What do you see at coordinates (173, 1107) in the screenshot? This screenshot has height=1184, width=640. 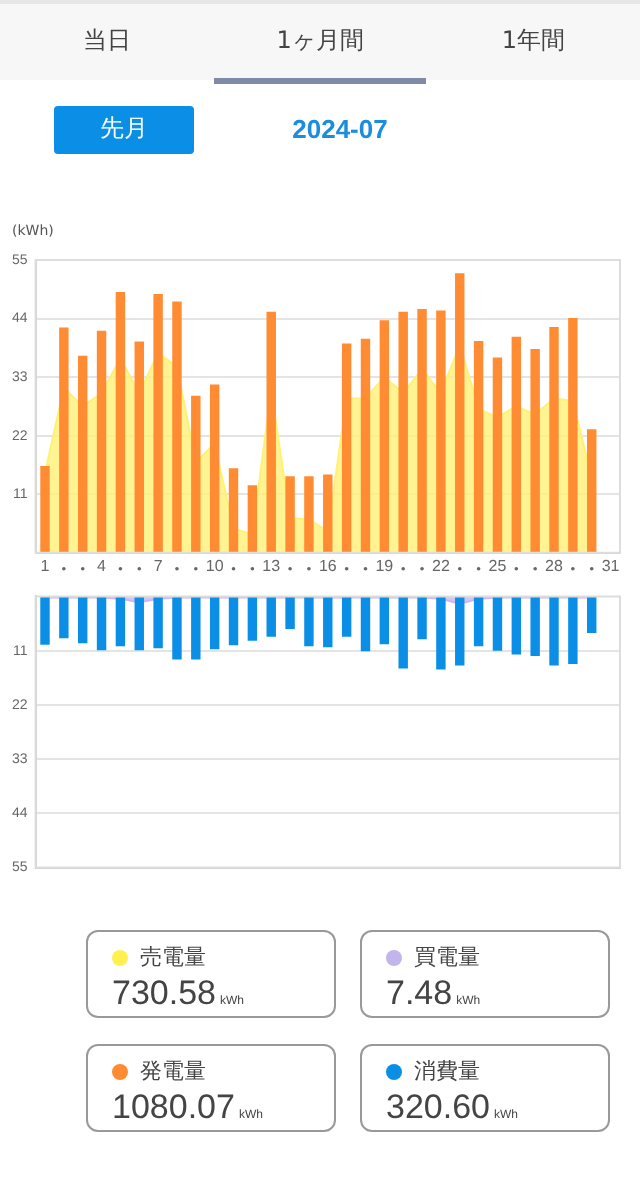 I see `data-label: 1080.07` at bounding box center [173, 1107].